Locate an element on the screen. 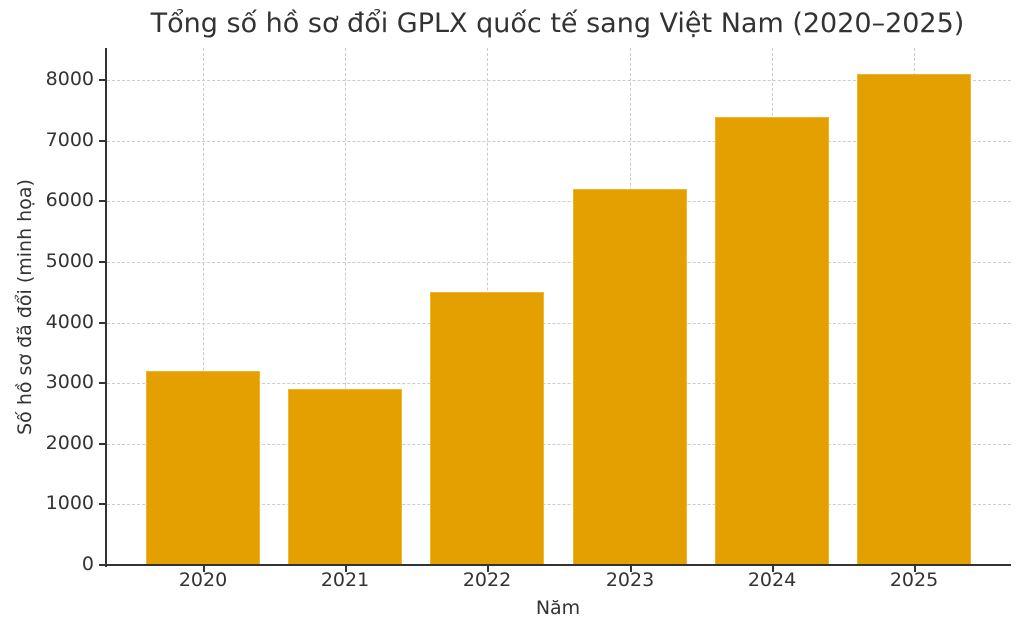 The image size is (1024, 635). x-tick-label: 2022 is located at coordinates (487, 580).